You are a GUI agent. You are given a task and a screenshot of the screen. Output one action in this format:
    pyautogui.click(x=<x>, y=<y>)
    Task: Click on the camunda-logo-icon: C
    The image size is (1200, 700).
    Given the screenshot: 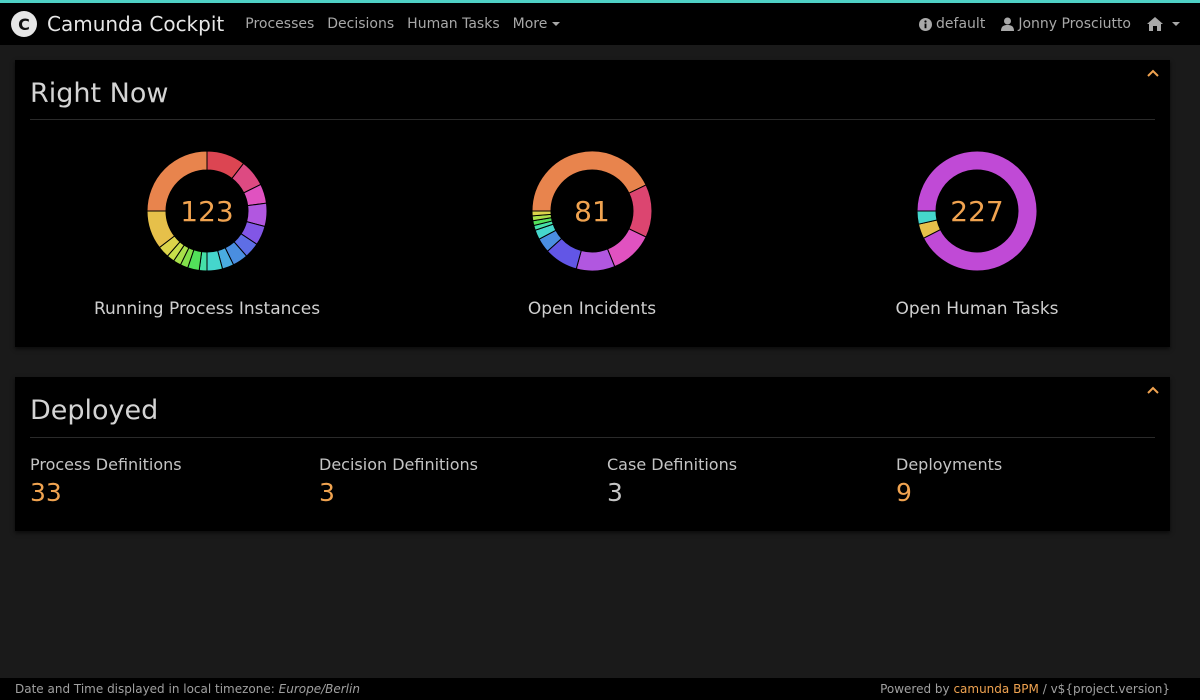 What is the action you would take?
    pyautogui.click(x=24, y=24)
    